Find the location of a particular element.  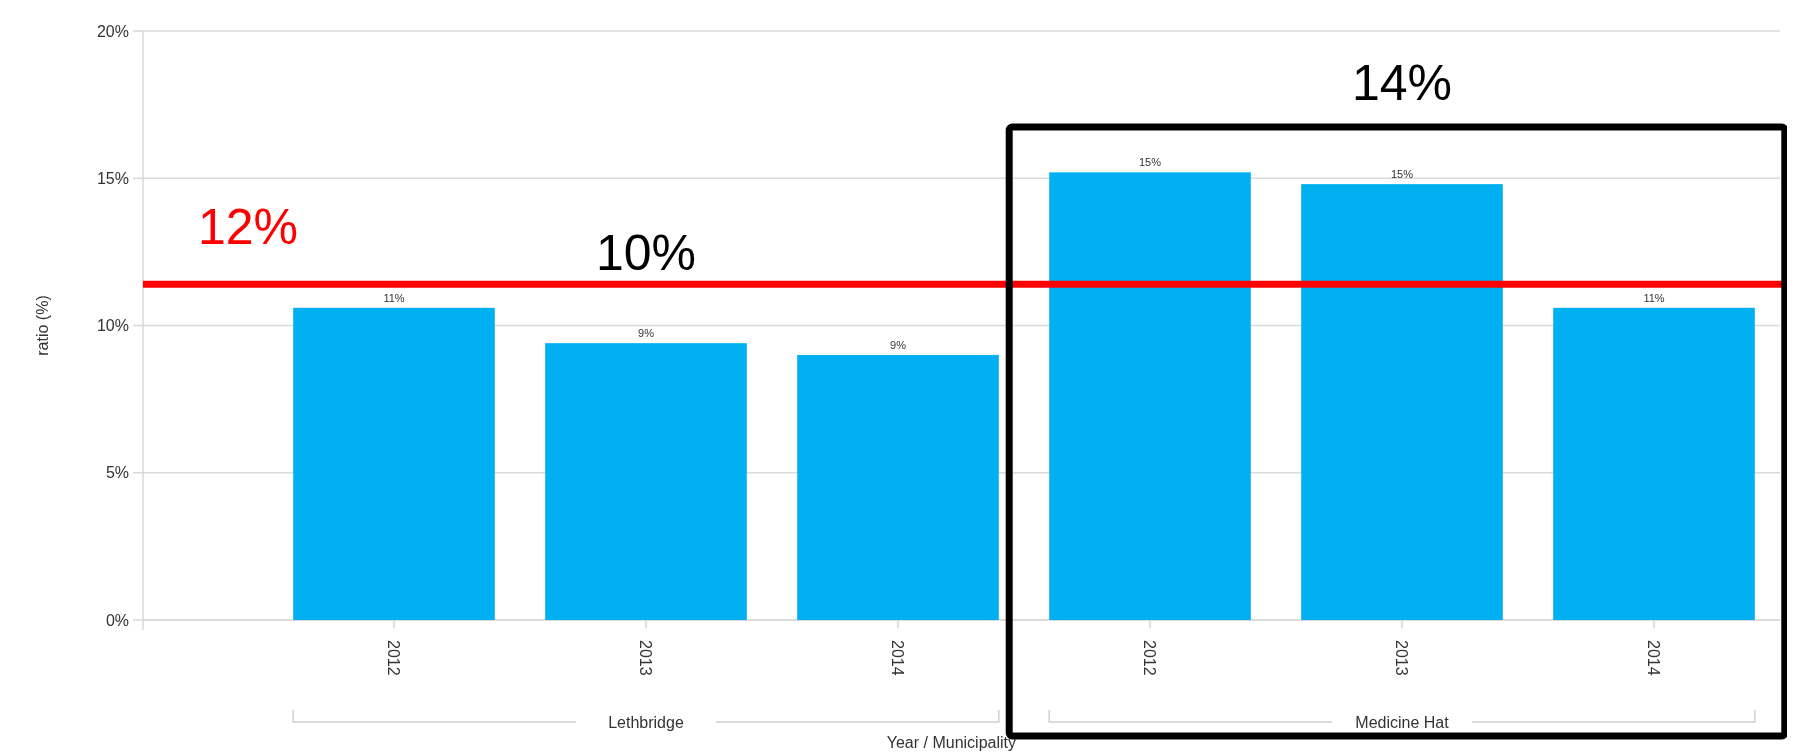

annotation: 12% is located at coordinates (248, 227).